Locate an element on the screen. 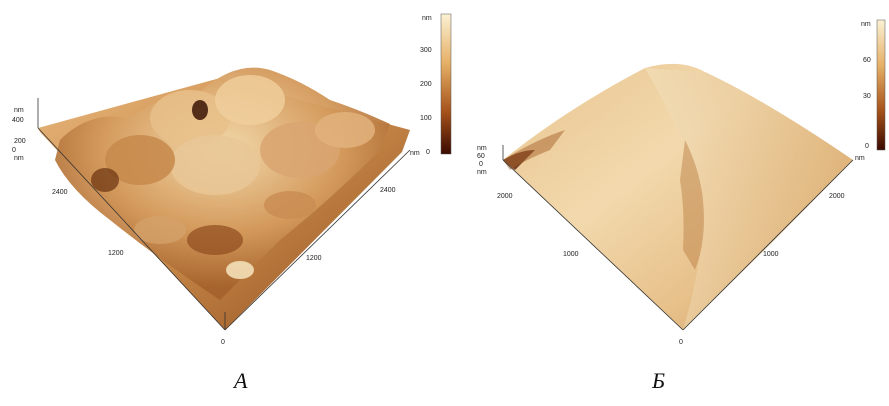 Image resolution: width=889 pixels, height=406 pixels. colorbar-tick-a-200: 200 is located at coordinates (426, 84).